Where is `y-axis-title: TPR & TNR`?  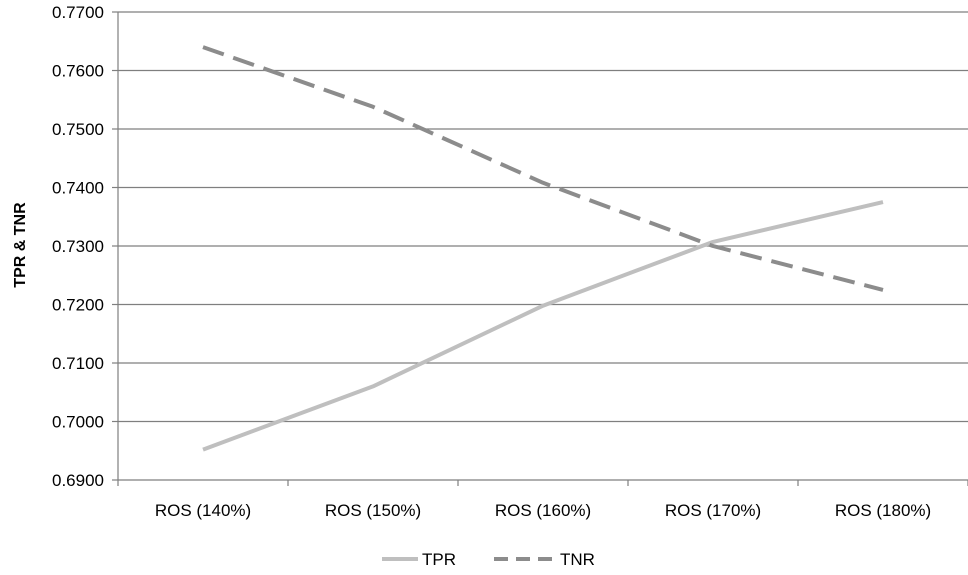 y-axis-title: TPR & TNR is located at coordinates (20, 245).